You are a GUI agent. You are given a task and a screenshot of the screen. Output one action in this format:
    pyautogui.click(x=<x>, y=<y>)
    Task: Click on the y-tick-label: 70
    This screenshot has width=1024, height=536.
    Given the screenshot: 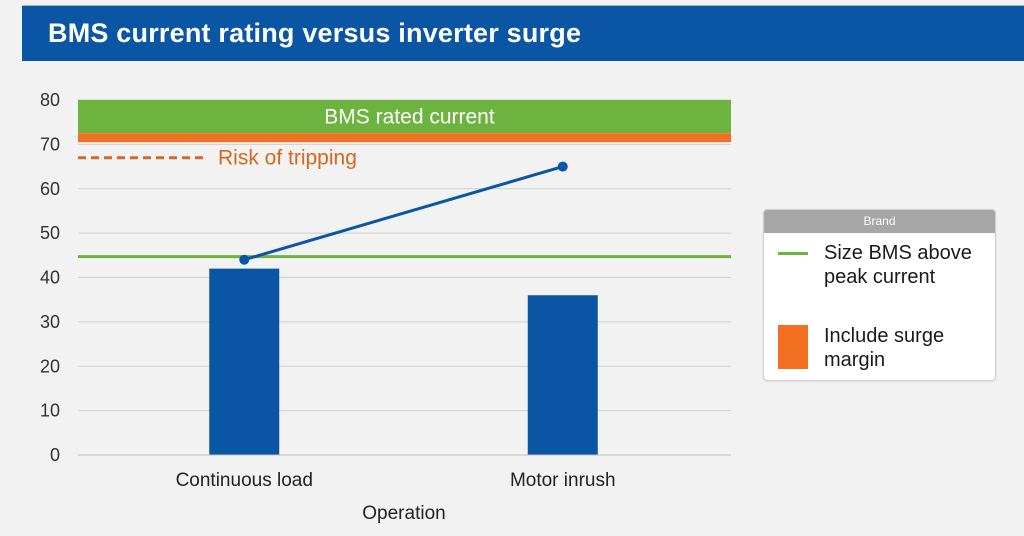 What is the action you would take?
    pyautogui.click(x=50, y=144)
    